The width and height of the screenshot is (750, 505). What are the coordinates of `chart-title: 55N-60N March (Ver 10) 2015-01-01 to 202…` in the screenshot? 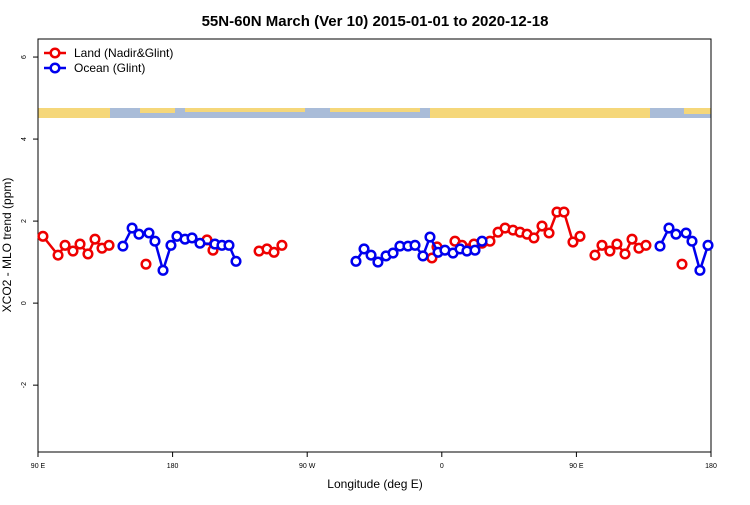 It's located at (375, 21).